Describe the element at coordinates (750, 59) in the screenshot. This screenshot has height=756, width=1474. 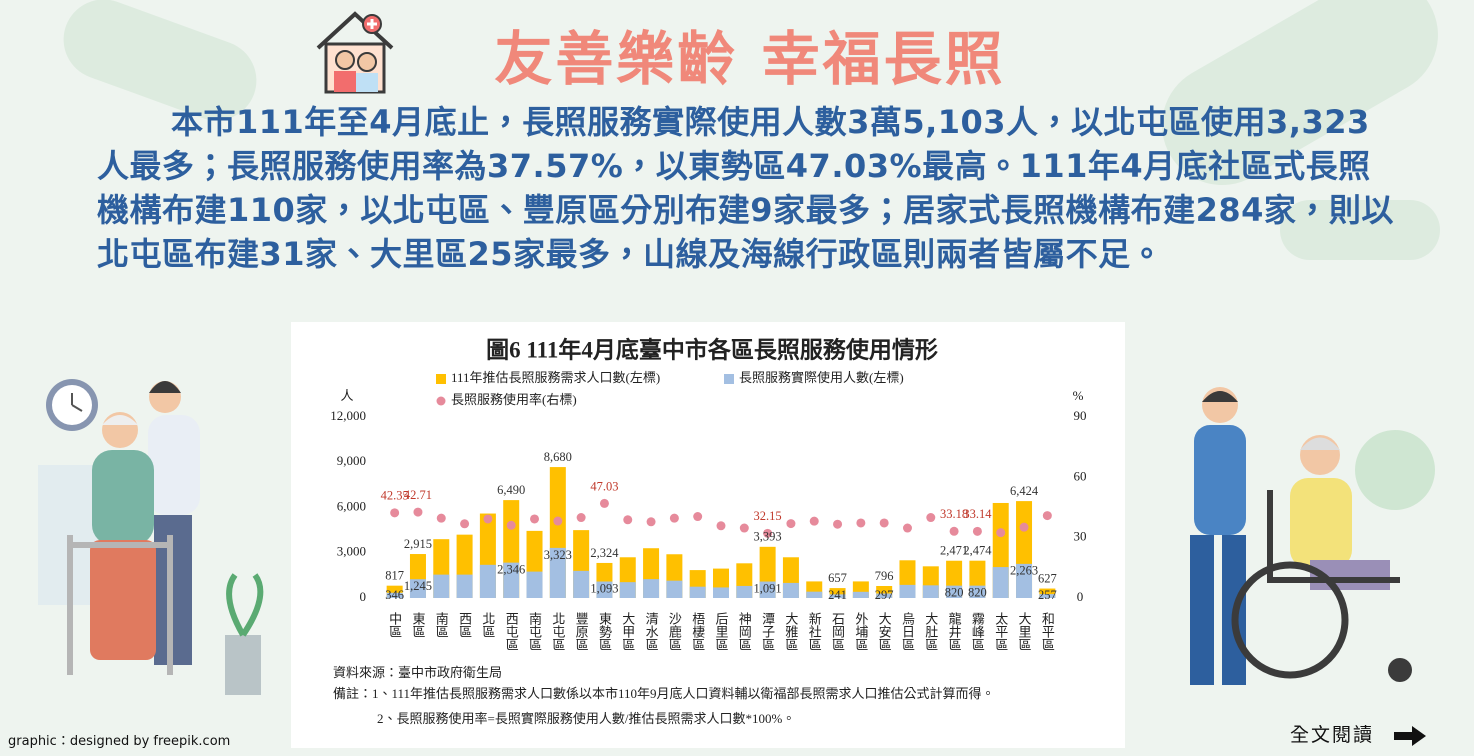
I see `page-title: 友善樂齡 幸福長照` at that location.